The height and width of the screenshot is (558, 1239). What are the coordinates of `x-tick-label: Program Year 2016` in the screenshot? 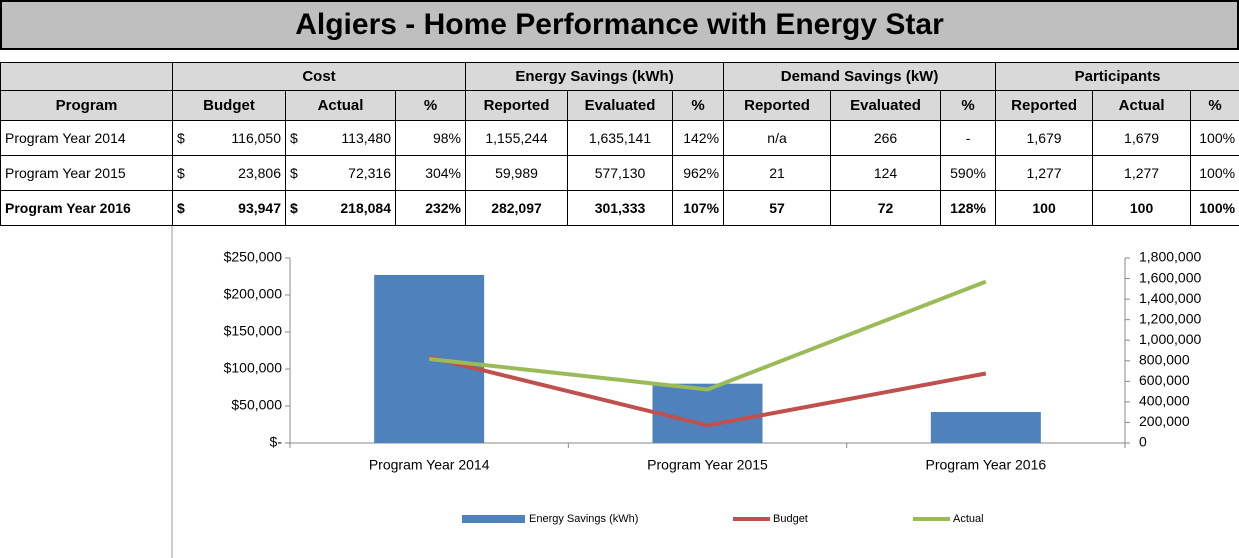 It's located at (986, 465).